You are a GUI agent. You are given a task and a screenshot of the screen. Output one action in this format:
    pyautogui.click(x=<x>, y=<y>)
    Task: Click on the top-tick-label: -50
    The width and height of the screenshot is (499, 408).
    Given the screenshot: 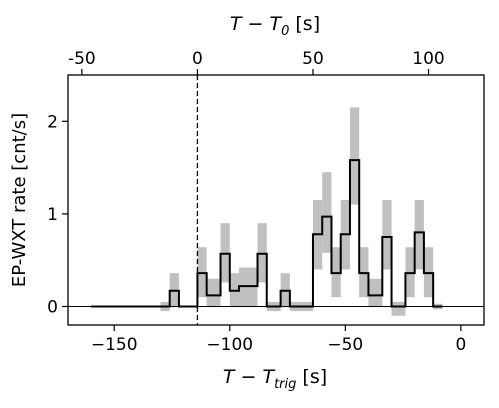 What is the action you would take?
    pyautogui.click(x=82, y=59)
    